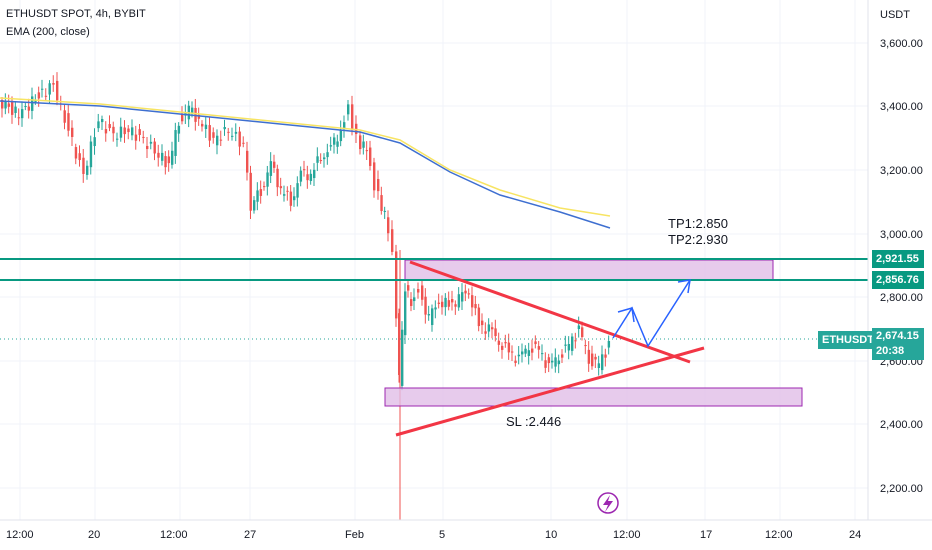 The image size is (932, 550). I want to click on lightning-icon, so click(608, 503).